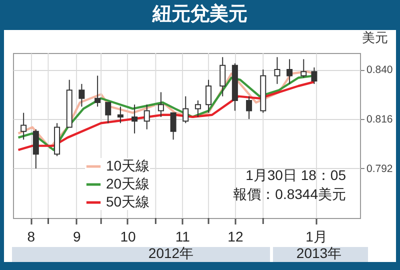 This screenshot has height=270, width=400. Describe the element at coordinates (171, 253) in the screenshot. I see `text: 2012年` at that location.